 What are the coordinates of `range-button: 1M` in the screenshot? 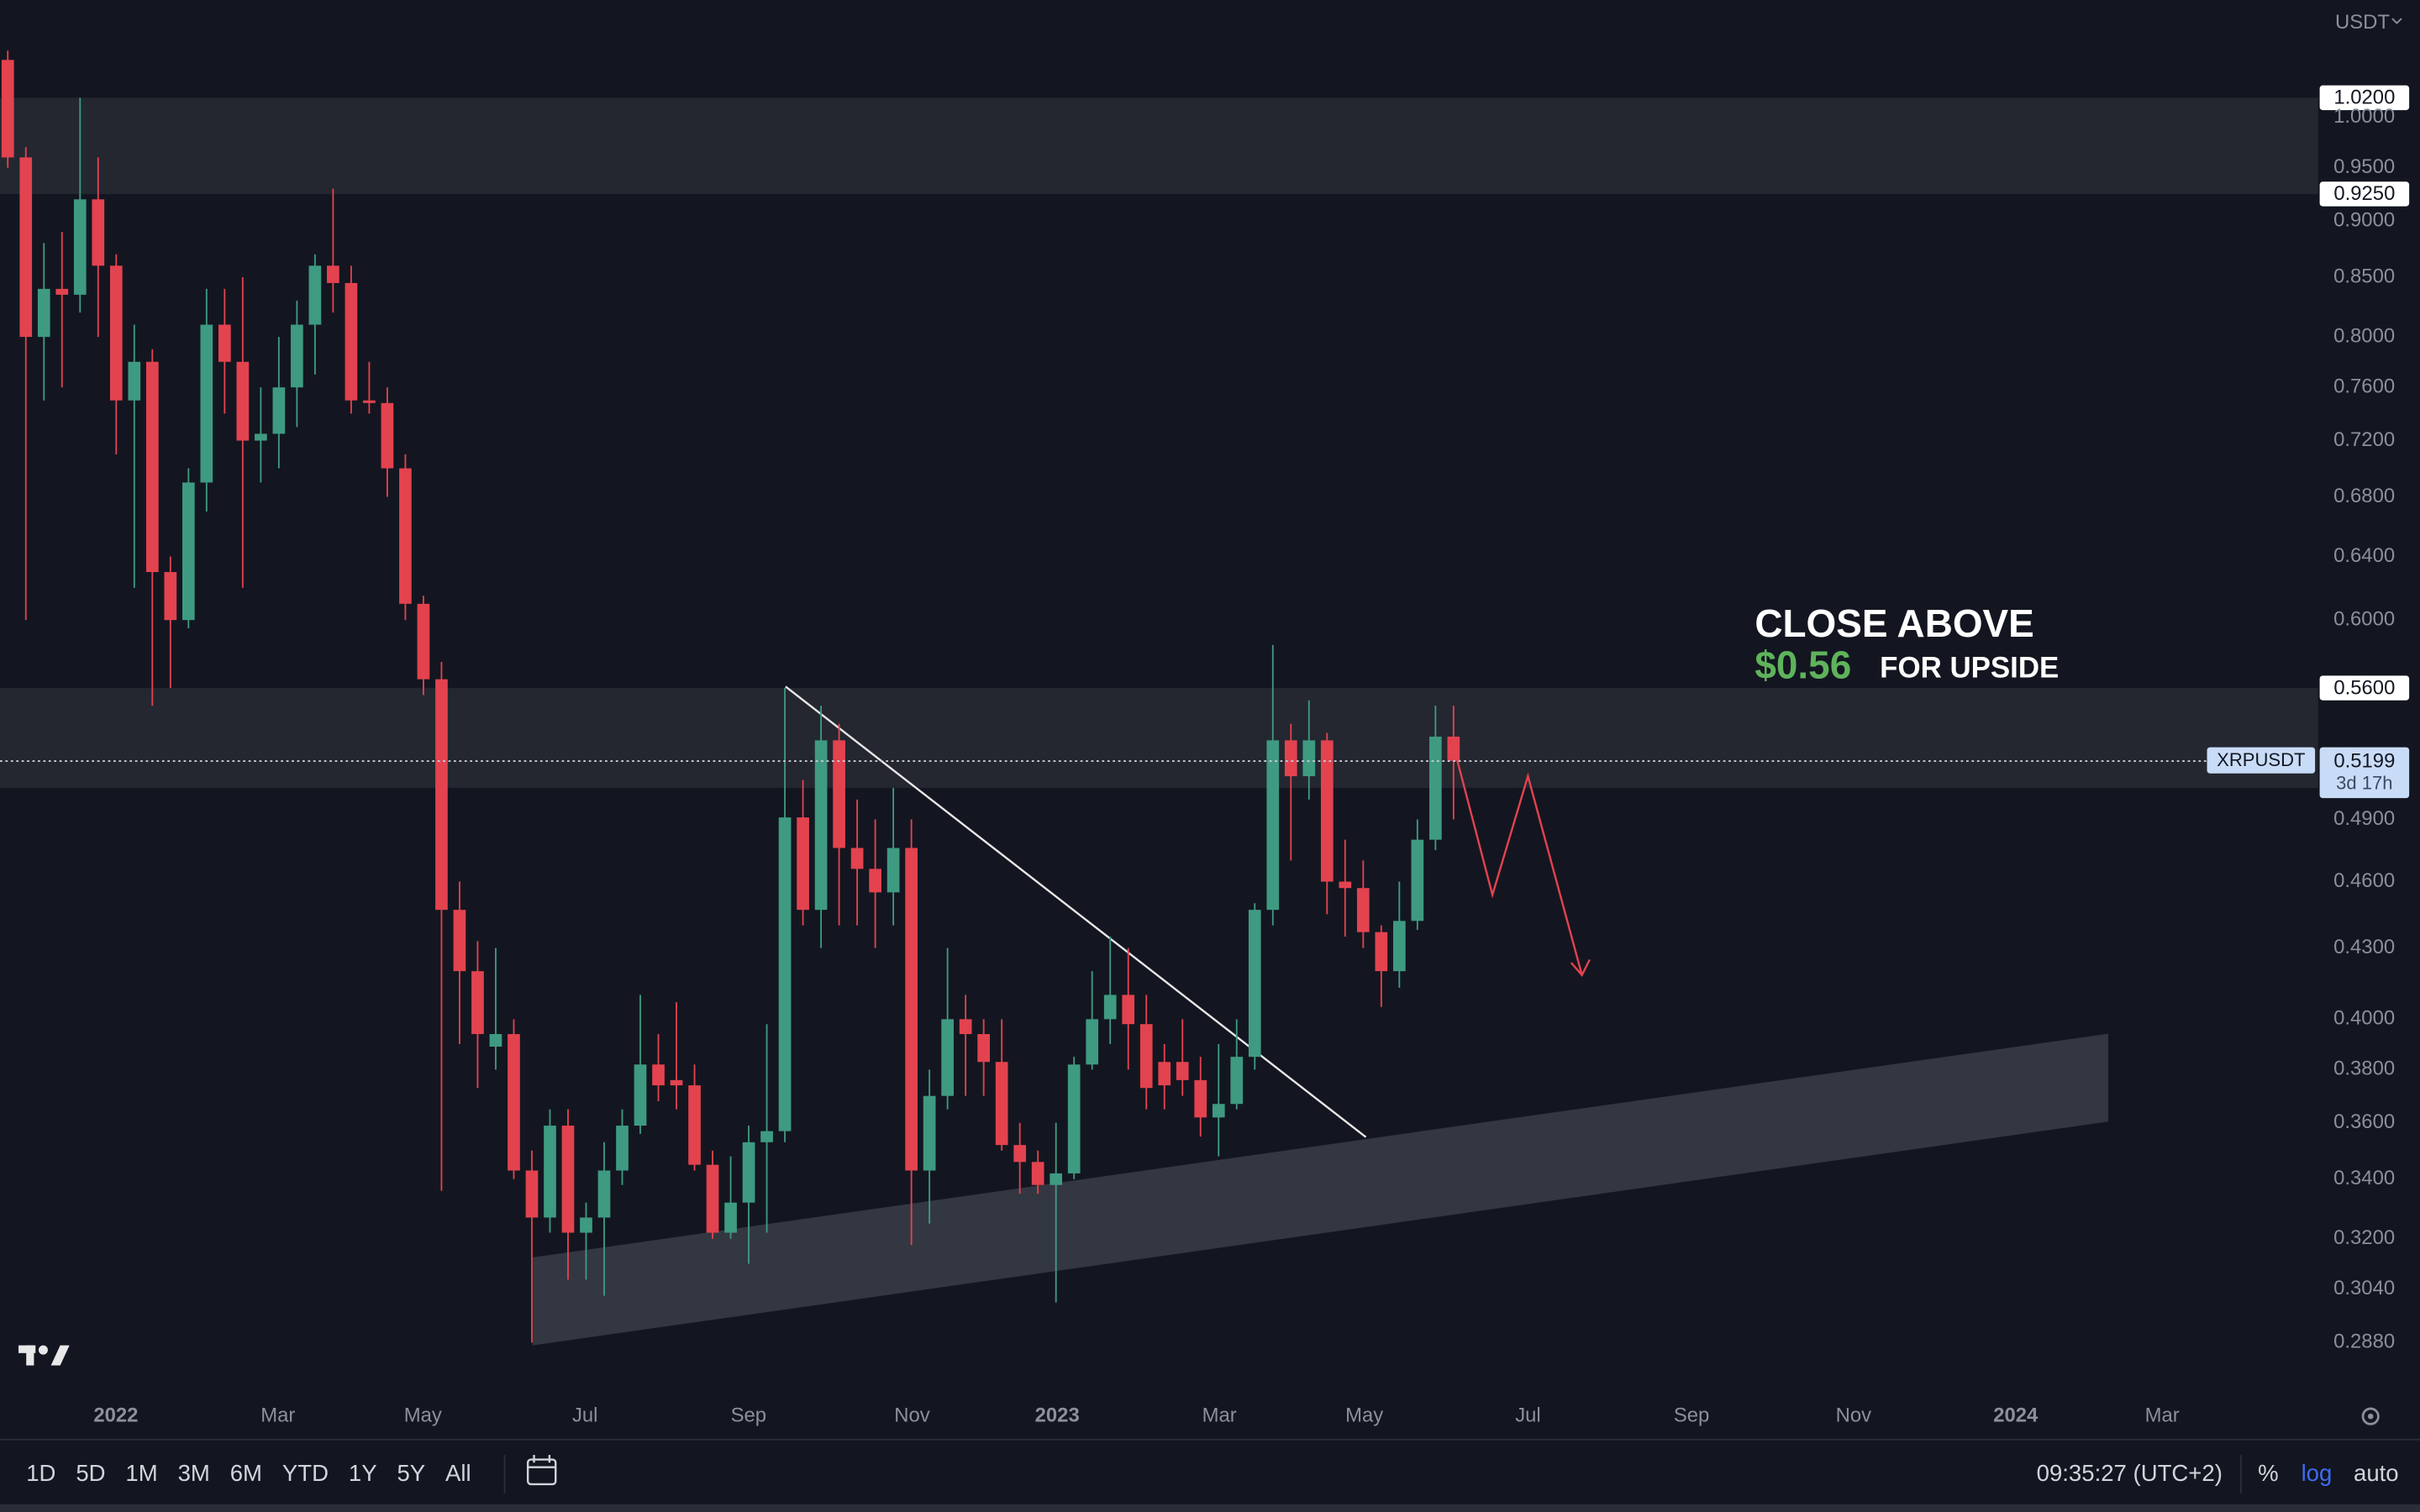 It's located at (141, 1473).